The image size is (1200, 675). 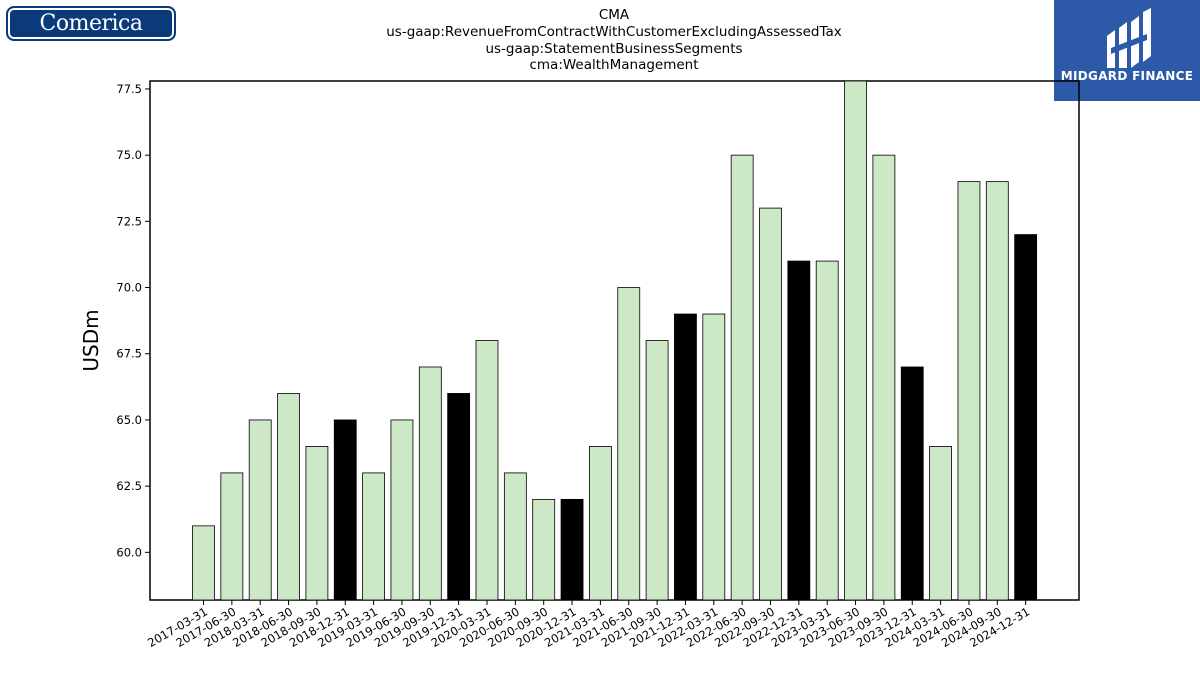 I want to click on y-tick-label: 77.5, so click(x=129, y=89).